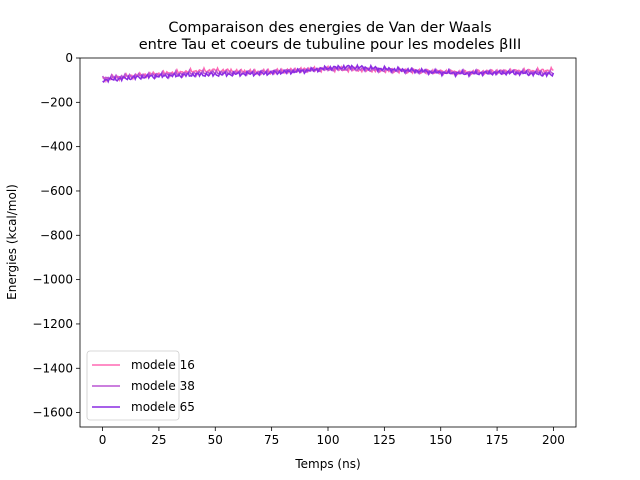 The width and height of the screenshot is (640, 480). I want to click on legend: modele 16 modele 38 modele 65, so click(140, 385).